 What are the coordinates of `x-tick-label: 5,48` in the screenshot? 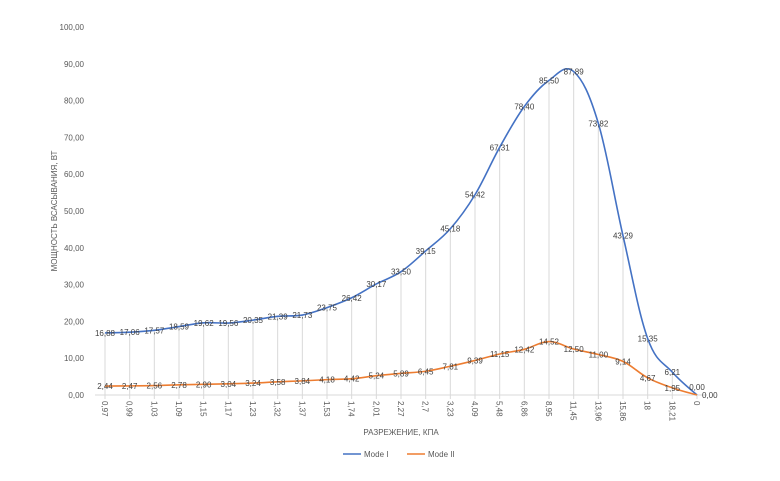 It's located at (499, 409).